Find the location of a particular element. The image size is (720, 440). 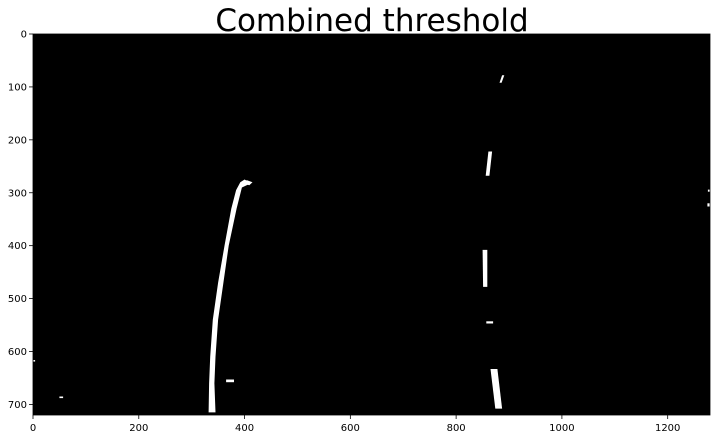

x-tick-label: 800 is located at coordinates (456, 428).